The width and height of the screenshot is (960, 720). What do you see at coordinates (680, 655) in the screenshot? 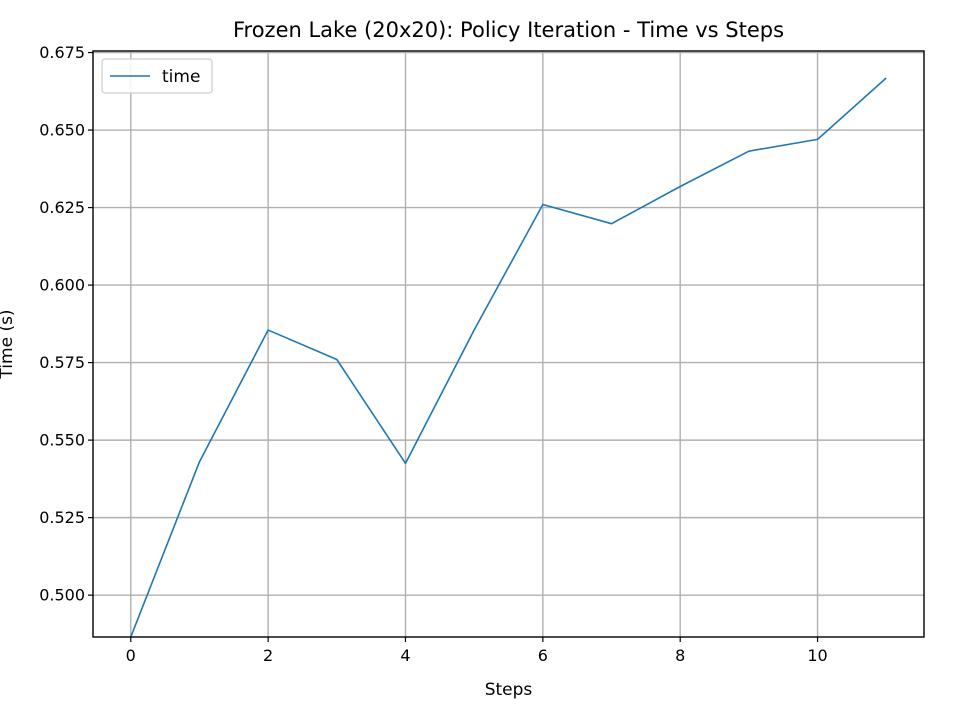
I see `x-tick-label: 8` at bounding box center [680, 655].